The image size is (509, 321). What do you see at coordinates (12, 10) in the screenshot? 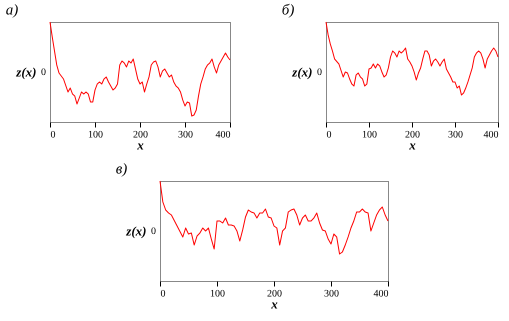
I see `chart-title: a)` at bounding box center [12, 10].